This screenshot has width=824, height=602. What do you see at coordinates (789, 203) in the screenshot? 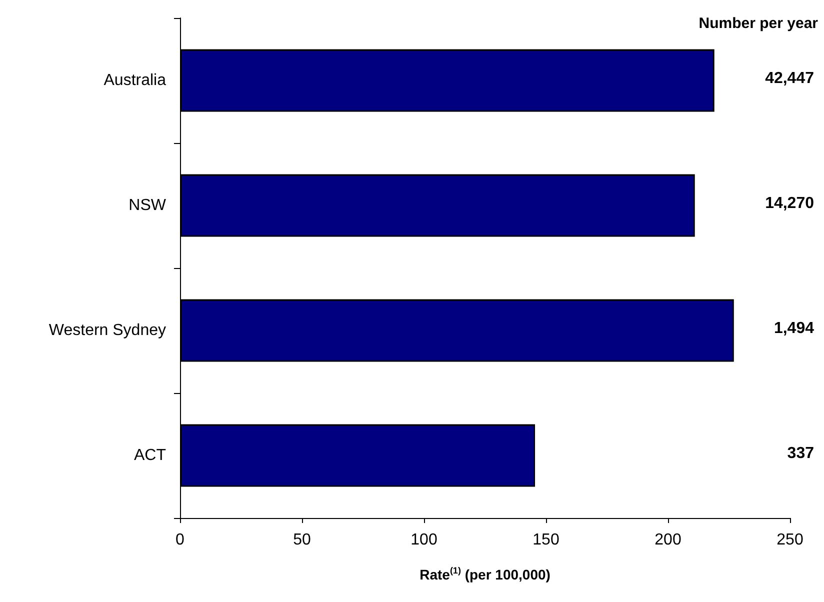
I see `annotation: 14,270` at bounding box center [789, 203].